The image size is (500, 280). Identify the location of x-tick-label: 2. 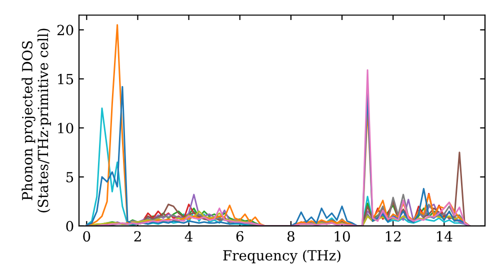
(137, 236).